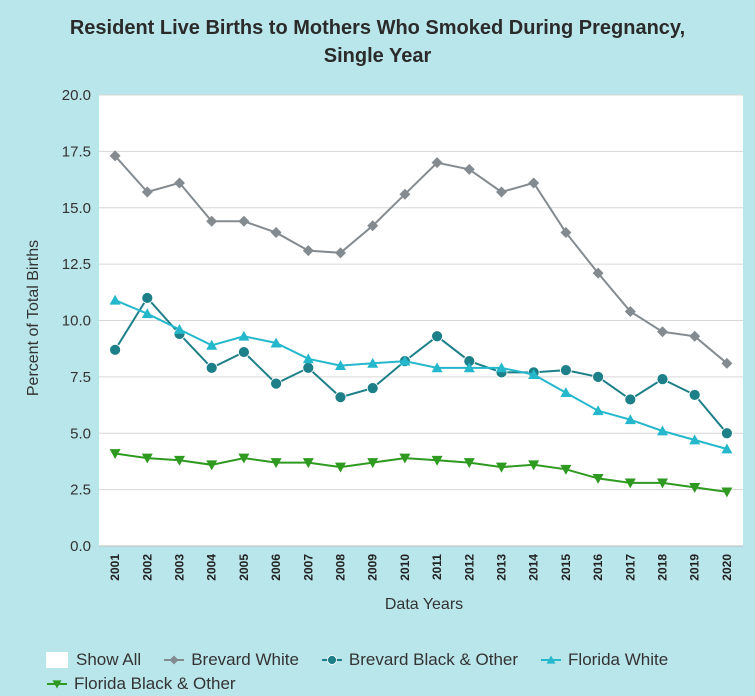 The height and width of the screenshot is (696, 755). I want to click on x-axis-title: Data Years, so click(424, 604).